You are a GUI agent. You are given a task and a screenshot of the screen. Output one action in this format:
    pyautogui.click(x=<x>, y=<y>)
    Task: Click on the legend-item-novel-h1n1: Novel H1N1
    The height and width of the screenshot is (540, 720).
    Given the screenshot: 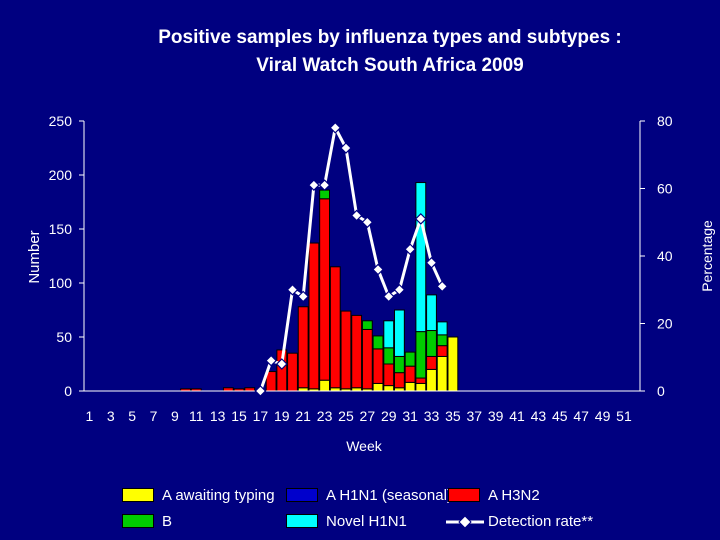 What is the action you would take?
    pyautogui.click(x=346, y=521)
    